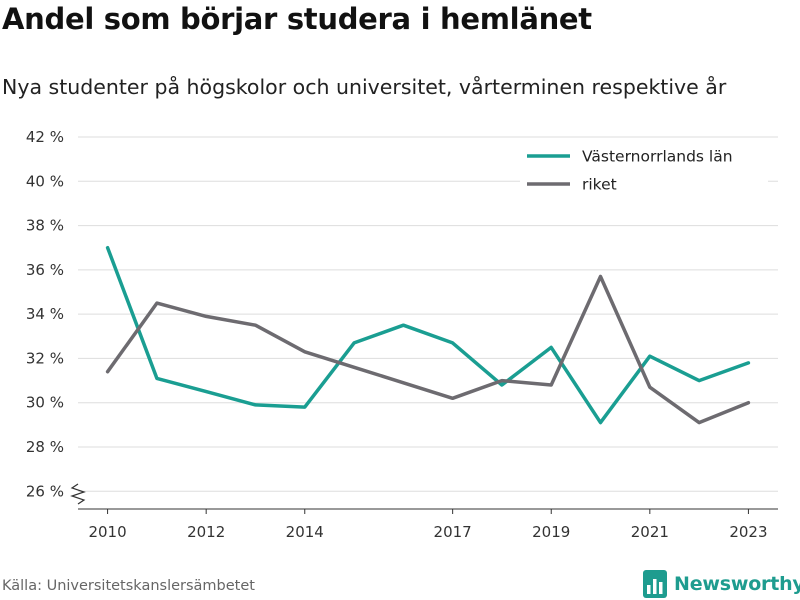 This screenshot has height=600, width=800. Describe the element at coordinates (45, 226) in the screenshot. I see `y-tick-label: 38 %` at that location.